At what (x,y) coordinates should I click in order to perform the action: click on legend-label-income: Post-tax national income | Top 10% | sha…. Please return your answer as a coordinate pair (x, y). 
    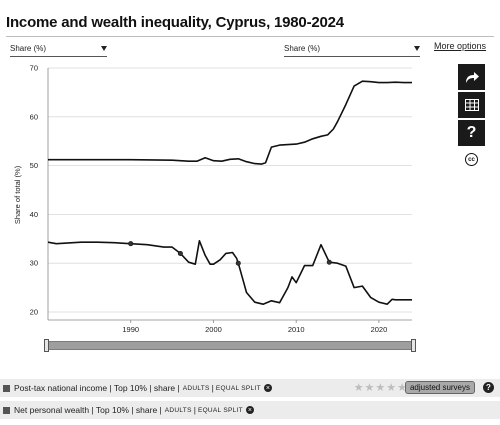
    Looking at the image, I should click on (97, 388).